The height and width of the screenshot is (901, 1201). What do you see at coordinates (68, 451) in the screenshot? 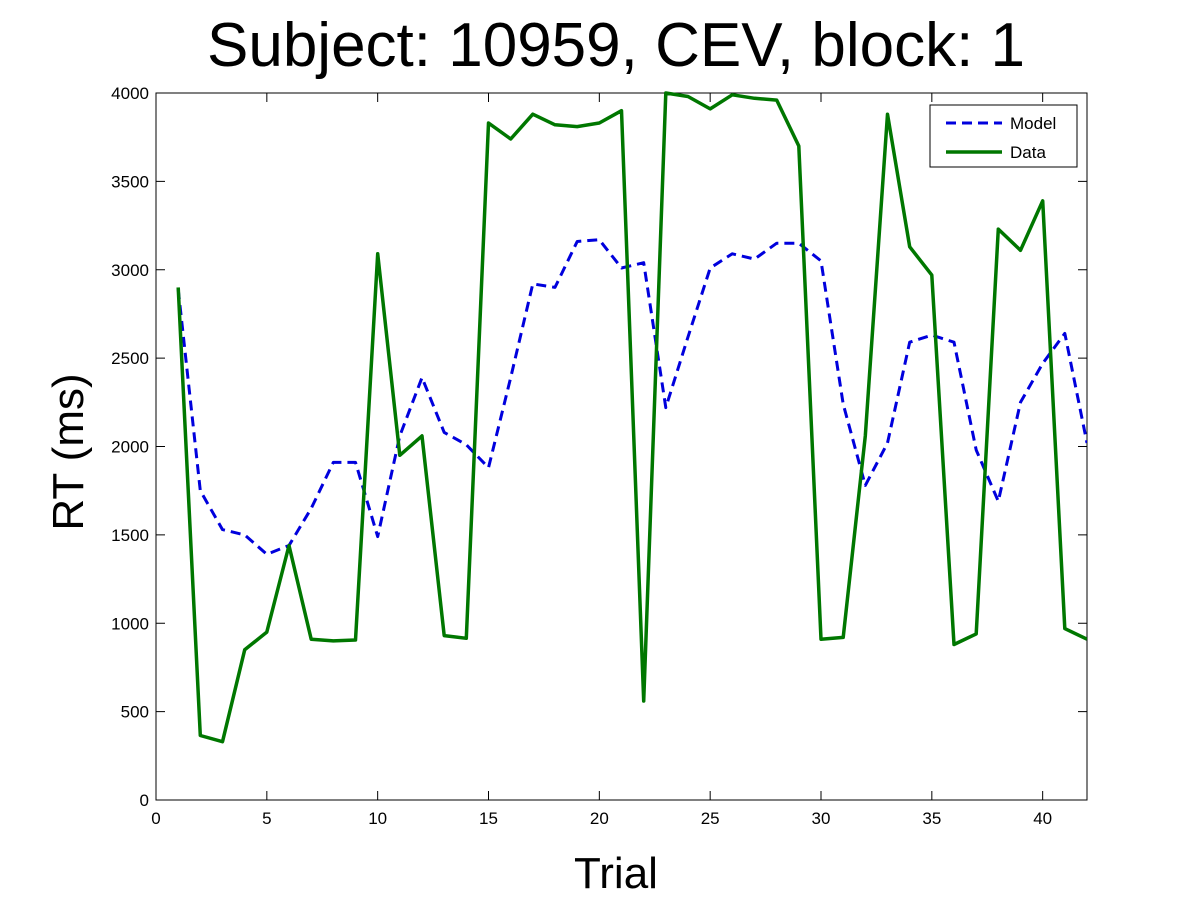
I see `y-axis-label: RT (ms)` at bounding box center [68, 451].